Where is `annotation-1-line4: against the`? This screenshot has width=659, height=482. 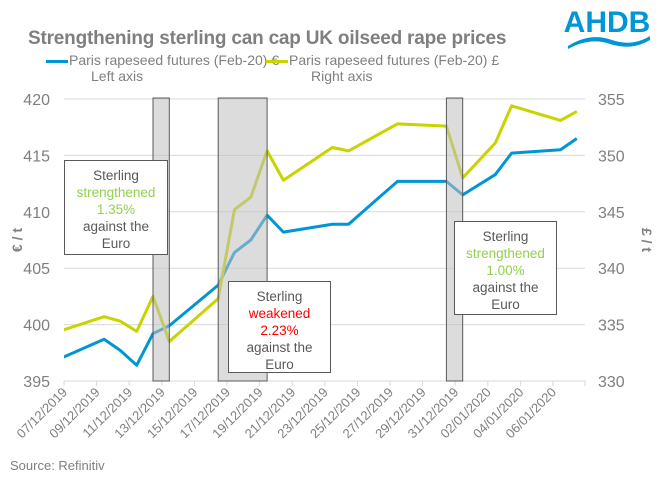
annotation-1-line4: against the is located at coordinates (116, 226).